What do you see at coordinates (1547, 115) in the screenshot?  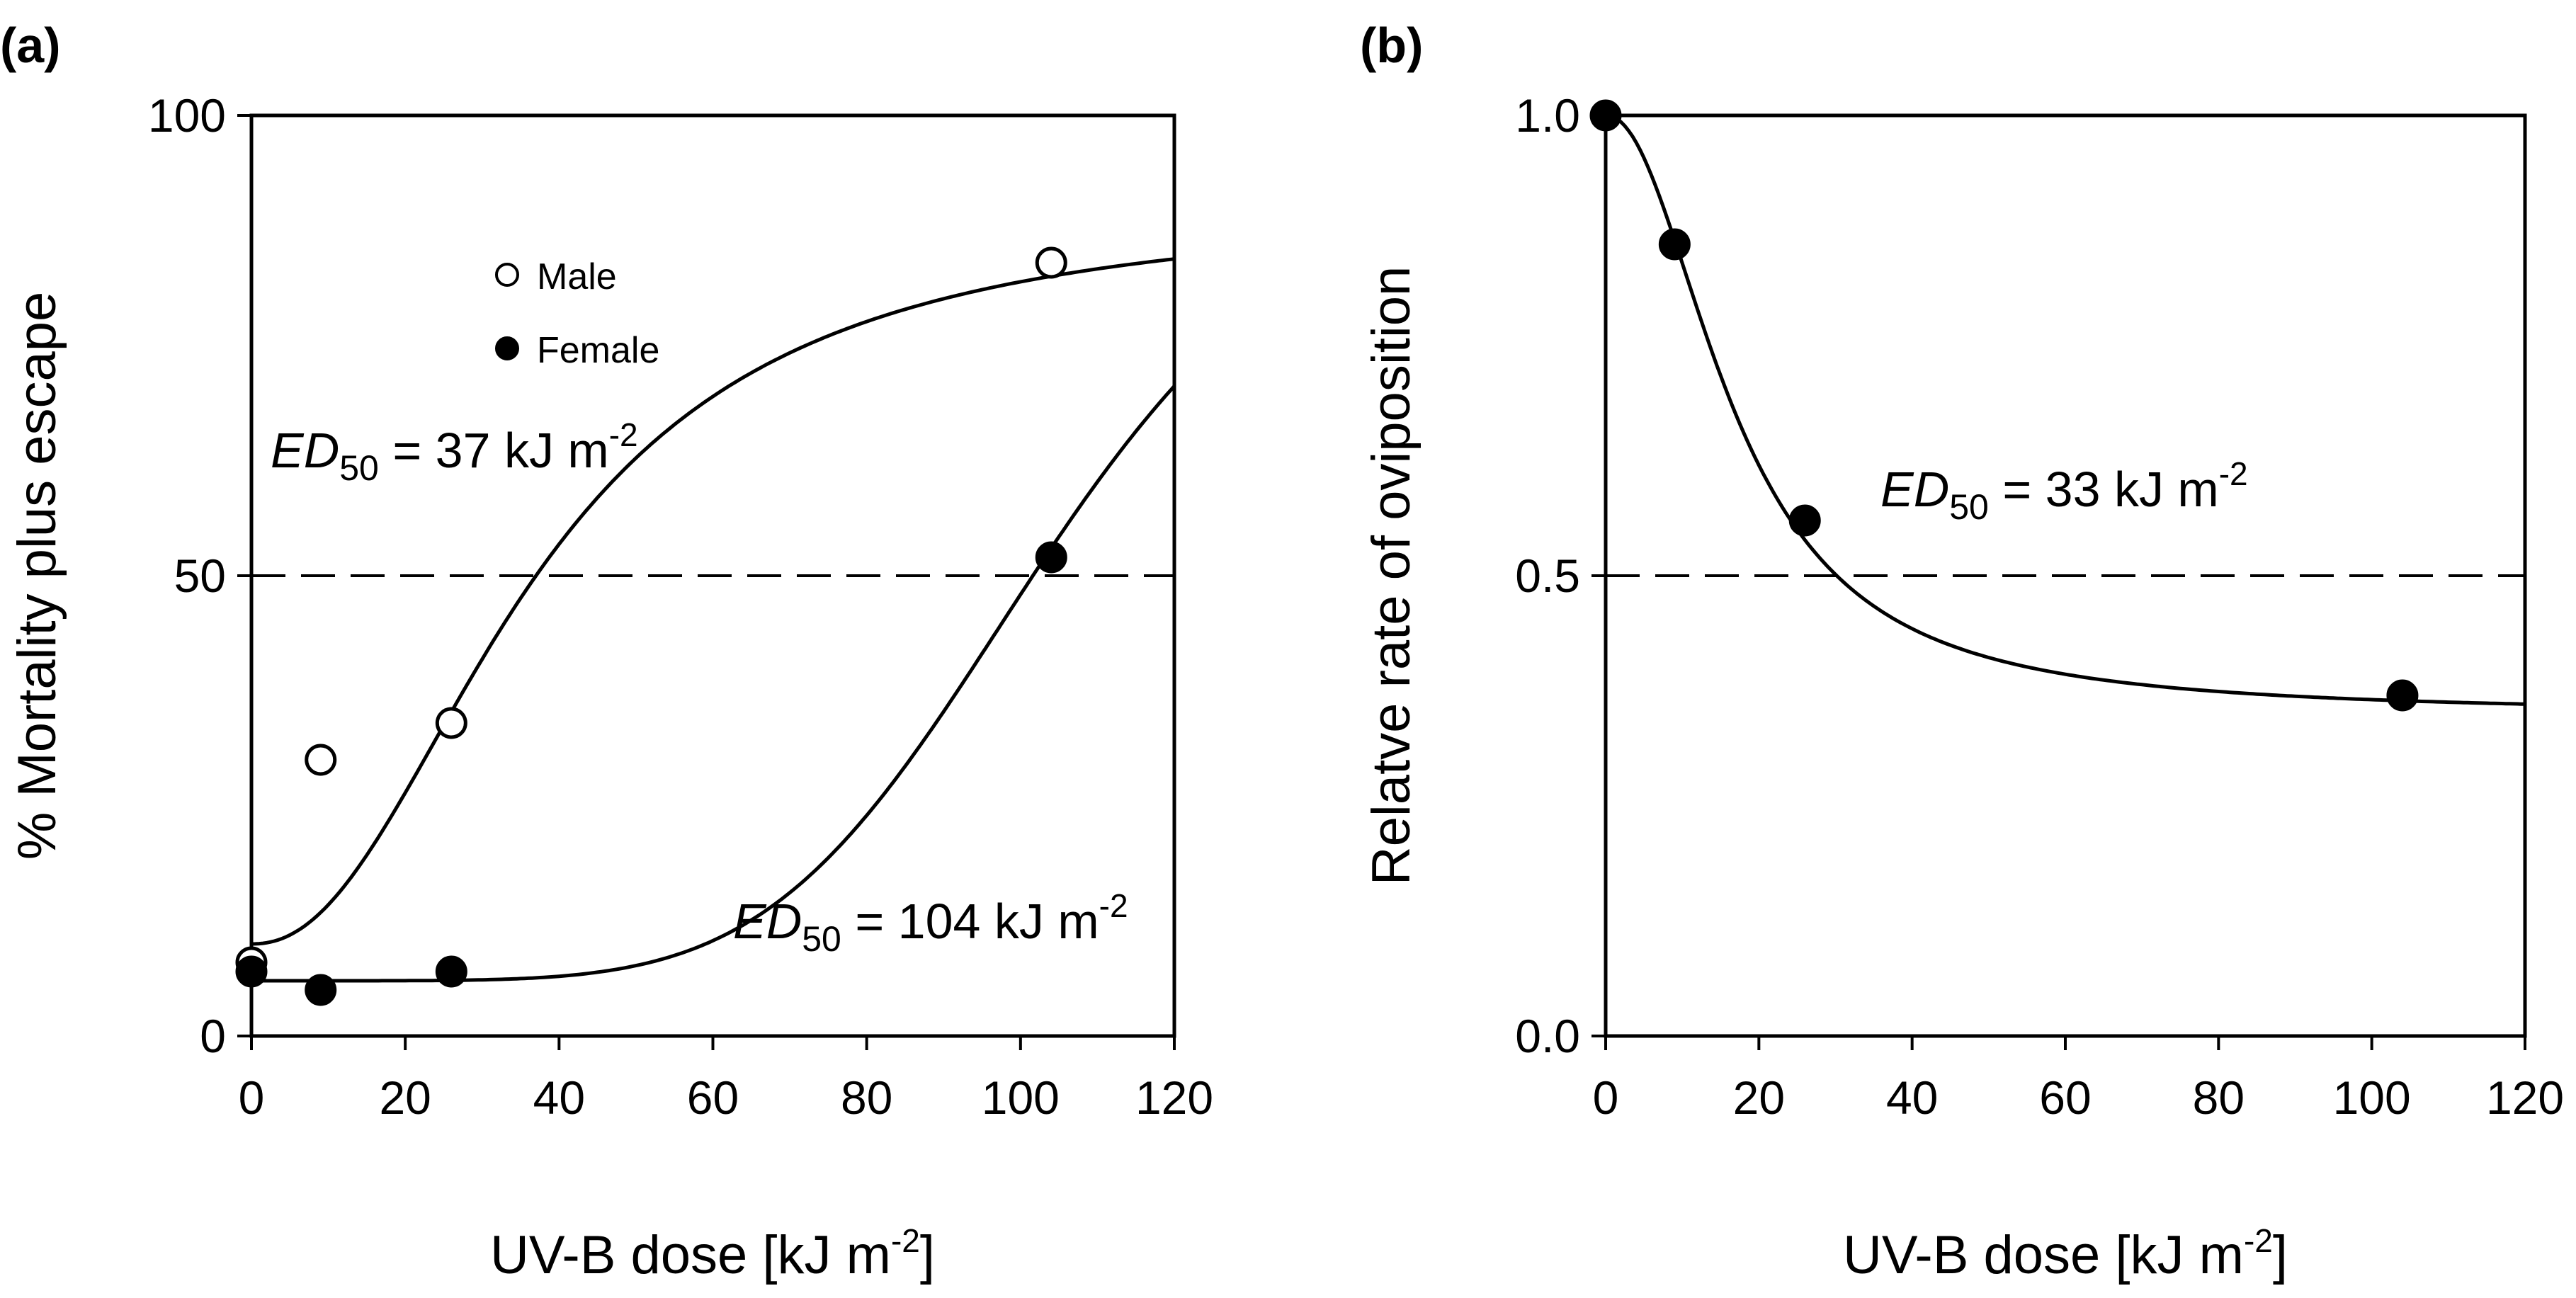 I see `y-tick-label: 1.0` at bounding box center [1547, 115].